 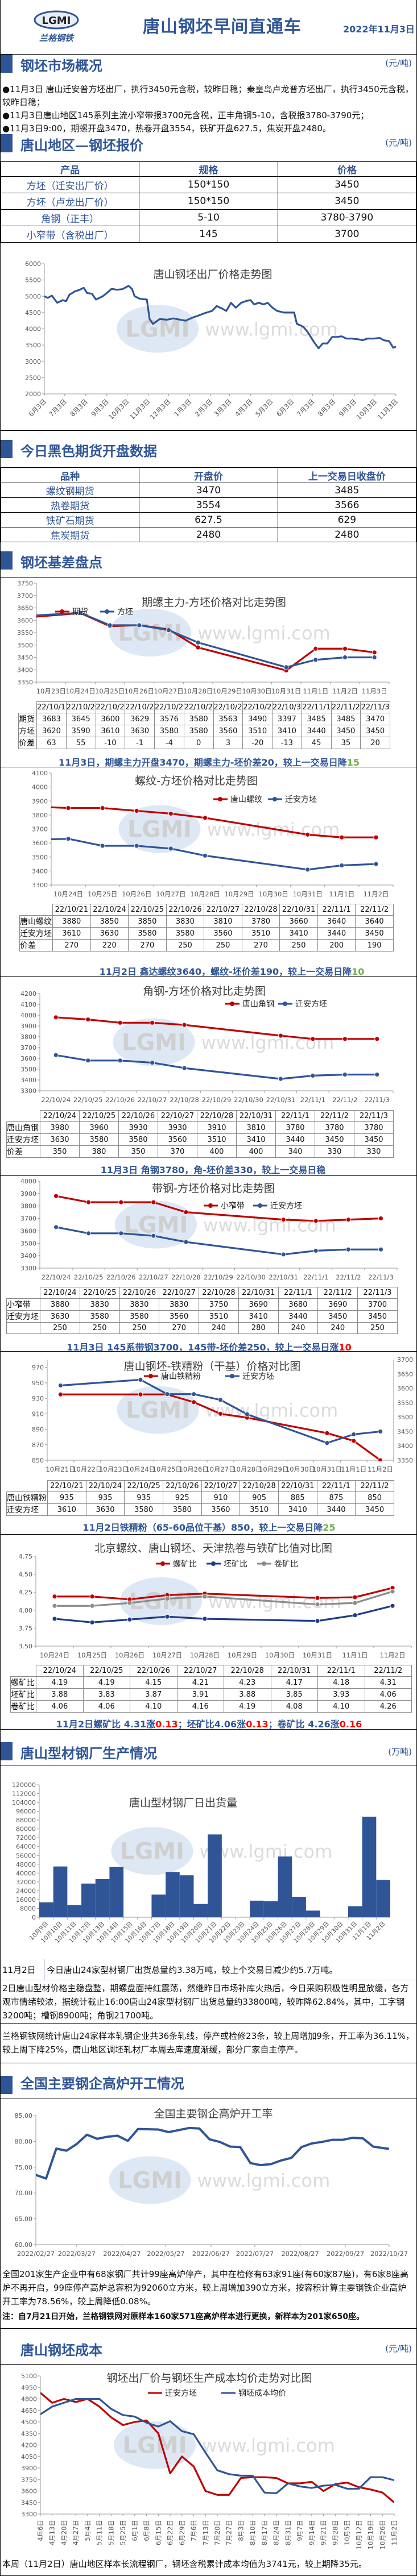 What do you see at coordinates (139, 1305) in the screenshot?
I see `cell-value: 3830` at bounding box center [139, 1305].